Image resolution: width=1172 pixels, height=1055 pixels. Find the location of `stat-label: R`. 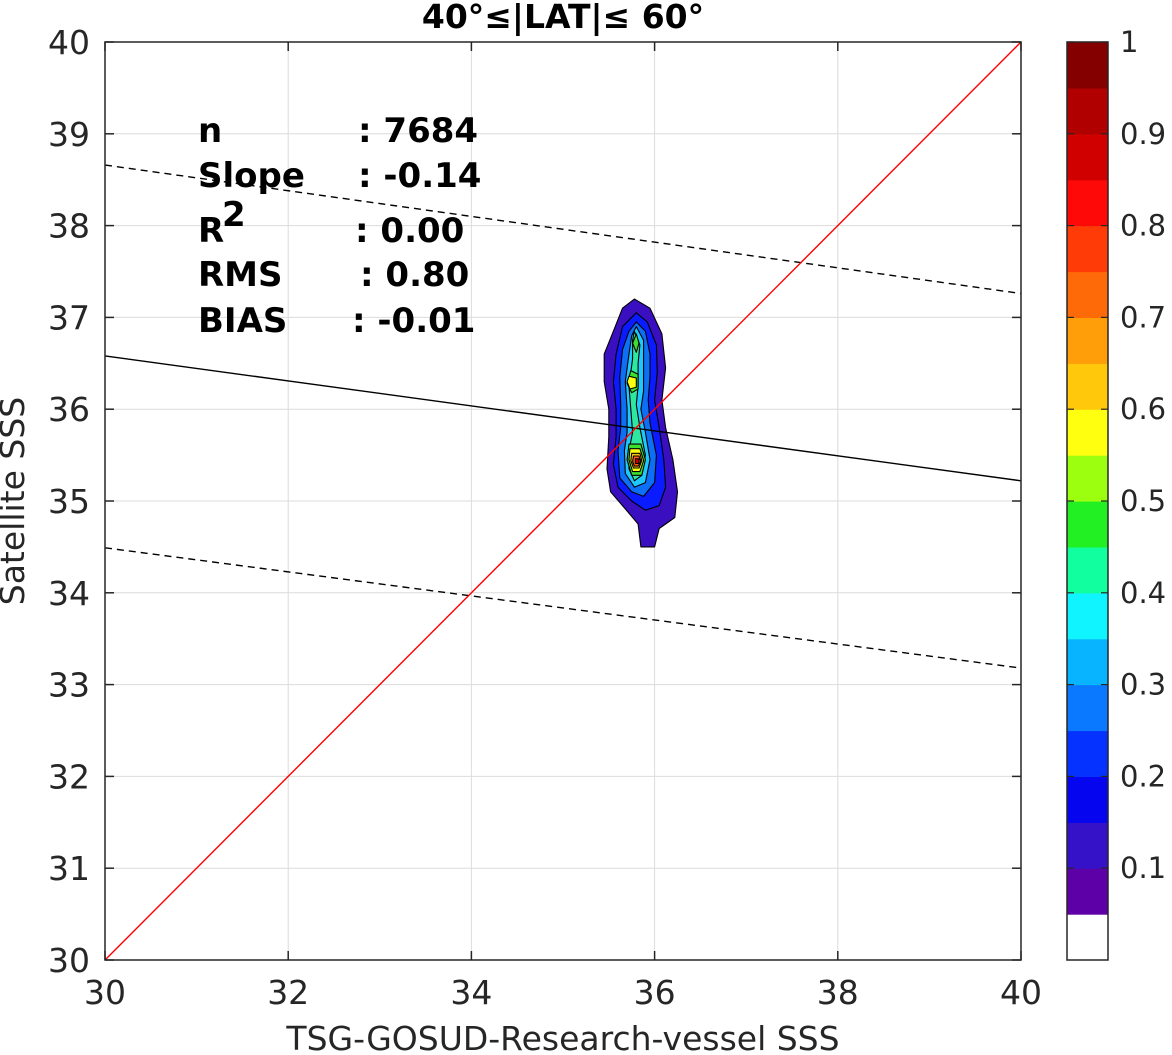

stat-label: R is located at coordinates (211, 231).